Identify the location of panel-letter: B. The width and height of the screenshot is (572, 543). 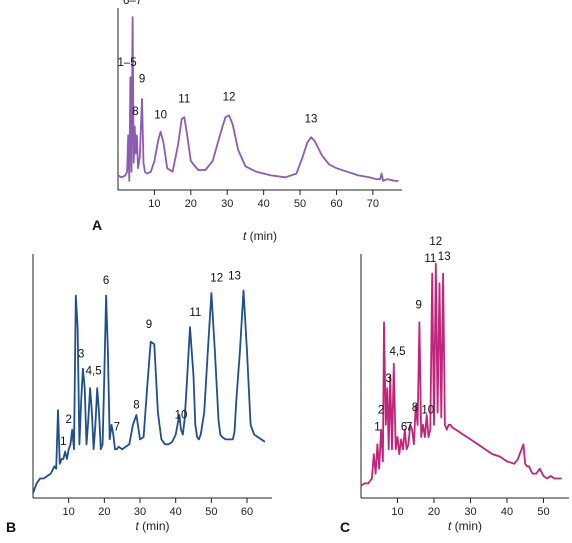
(11, 527).